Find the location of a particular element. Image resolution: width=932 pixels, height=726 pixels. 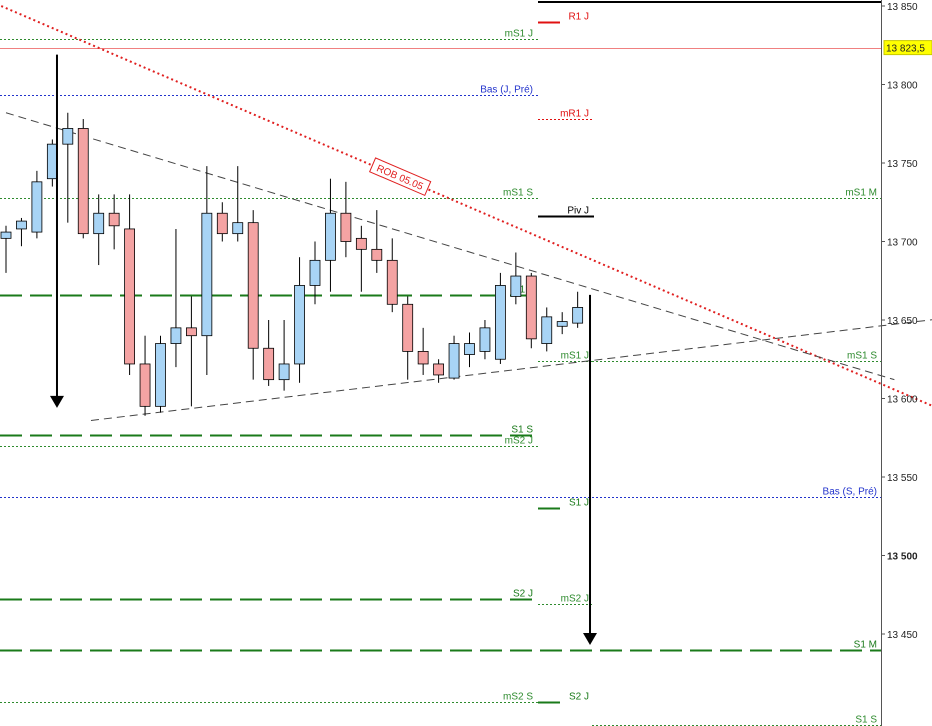

level-label-11: S1 S is located at coordinates (522, 430).